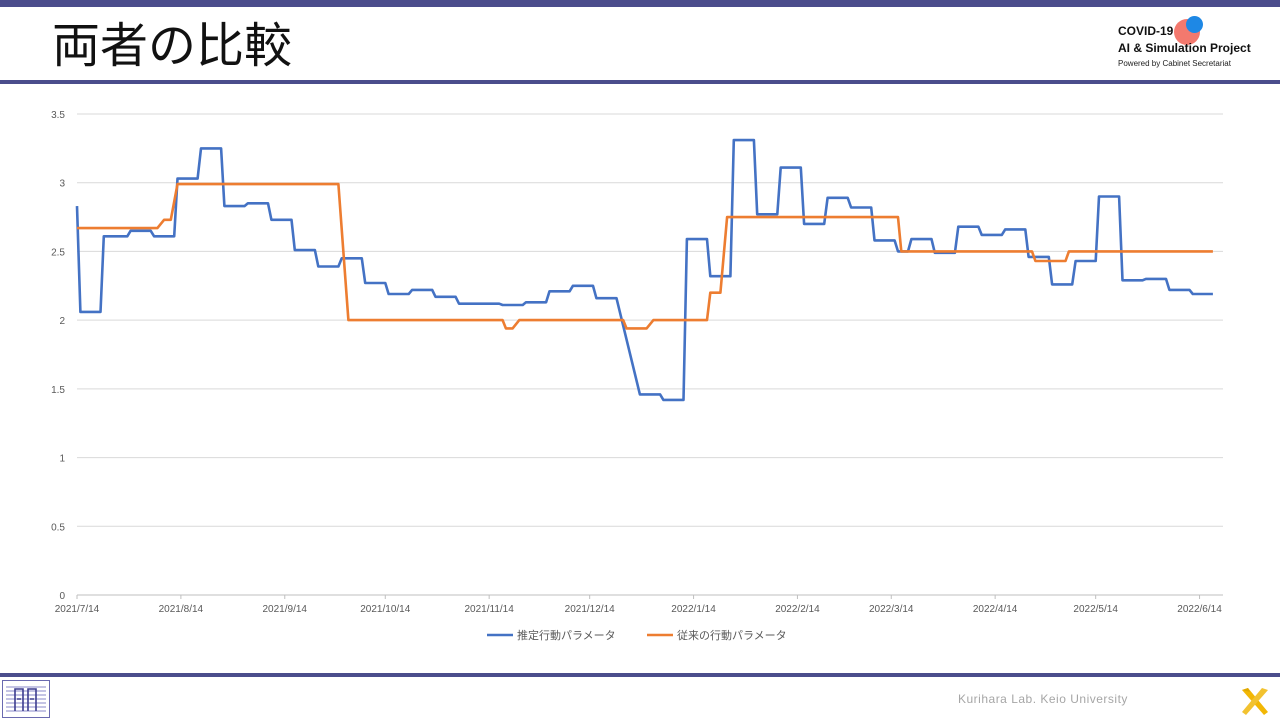 Image resolution: width=1280 pixels, height=722 pixels. What do you see at coordinates (490, 609) in the screenshot?
I see `x-tick-label: 2021/11/14` at bounding box center [490, 609].